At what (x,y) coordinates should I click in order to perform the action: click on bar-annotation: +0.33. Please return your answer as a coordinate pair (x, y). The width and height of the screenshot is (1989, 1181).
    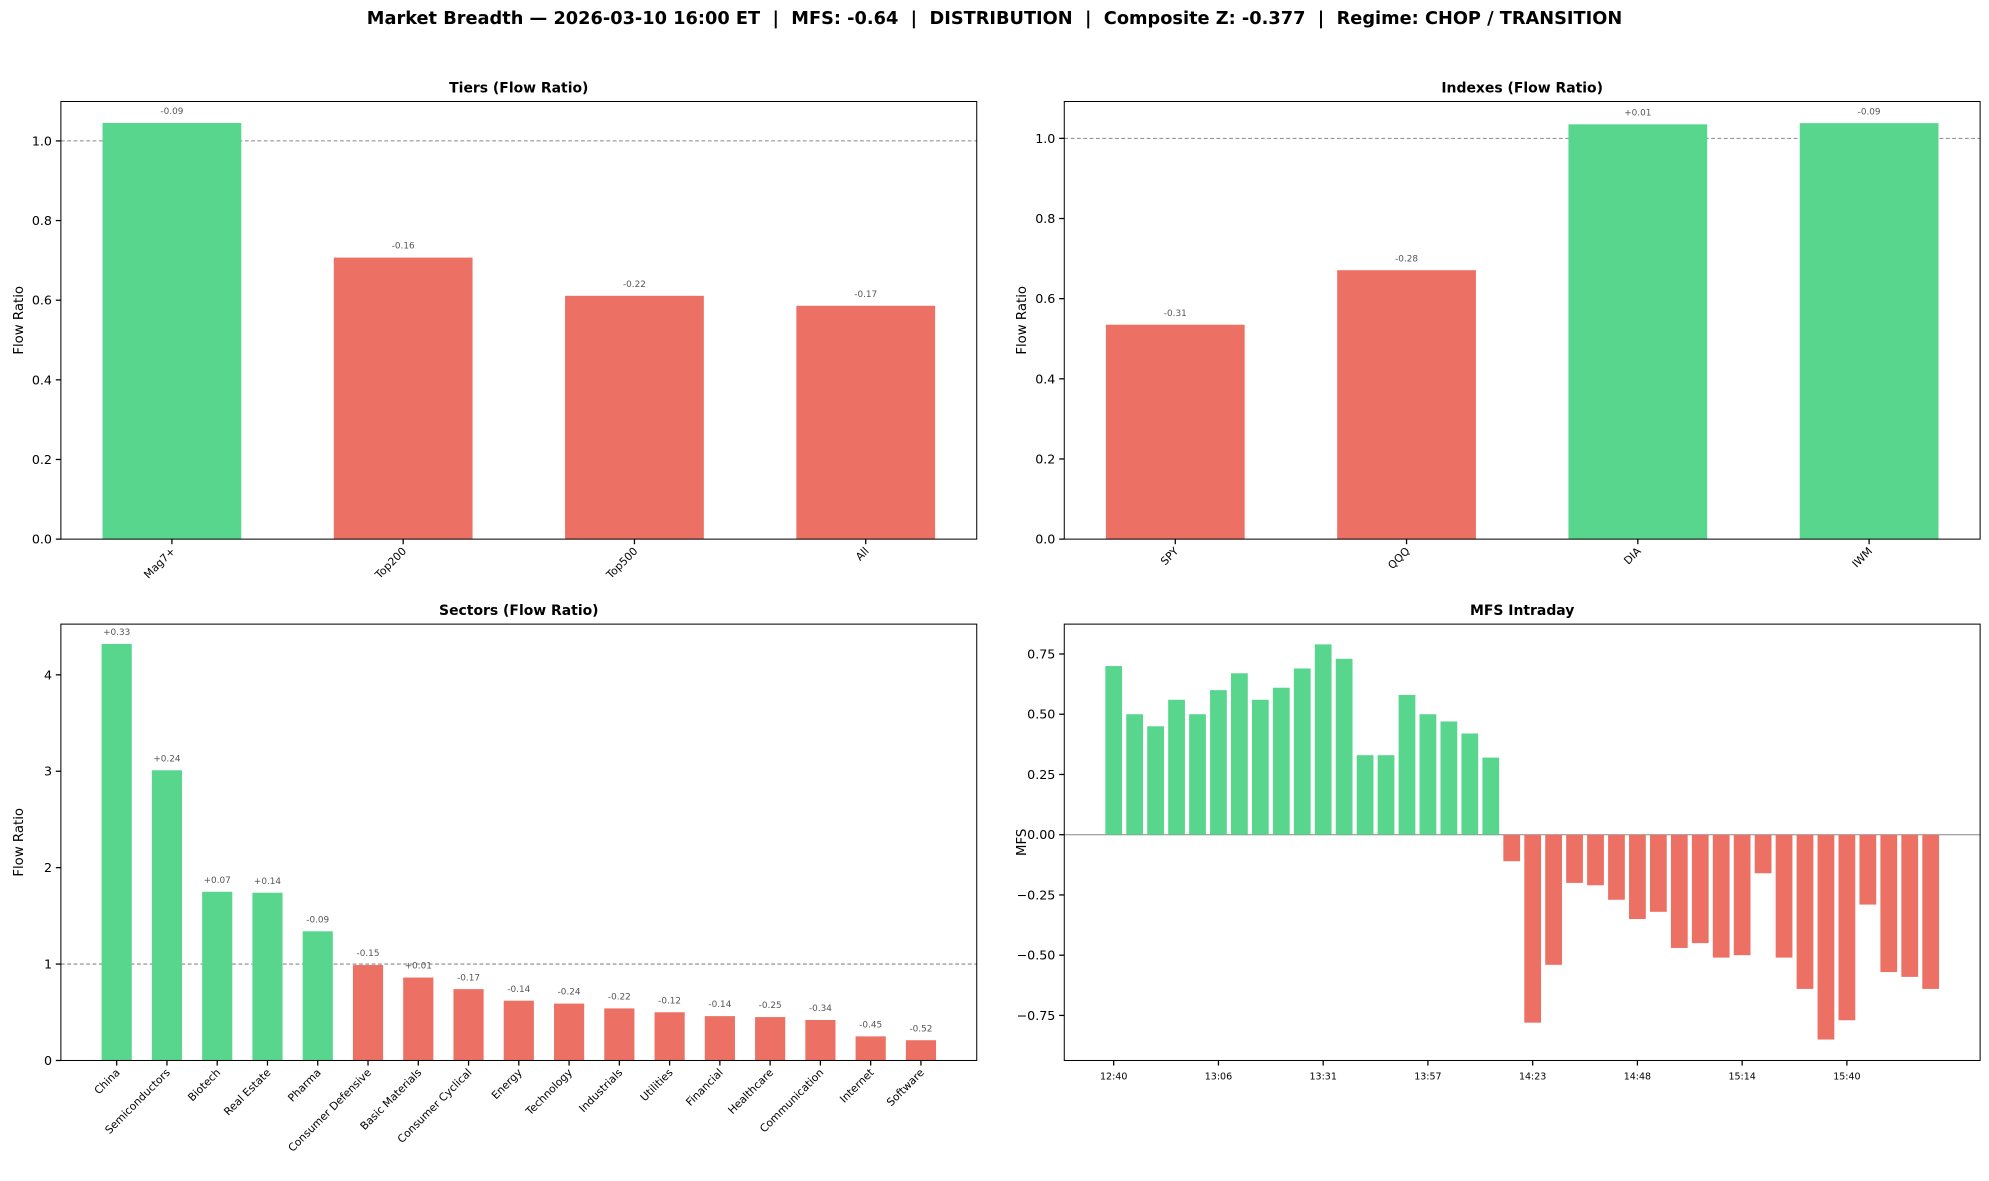
    Looking at the image, I should click on (116, 633).